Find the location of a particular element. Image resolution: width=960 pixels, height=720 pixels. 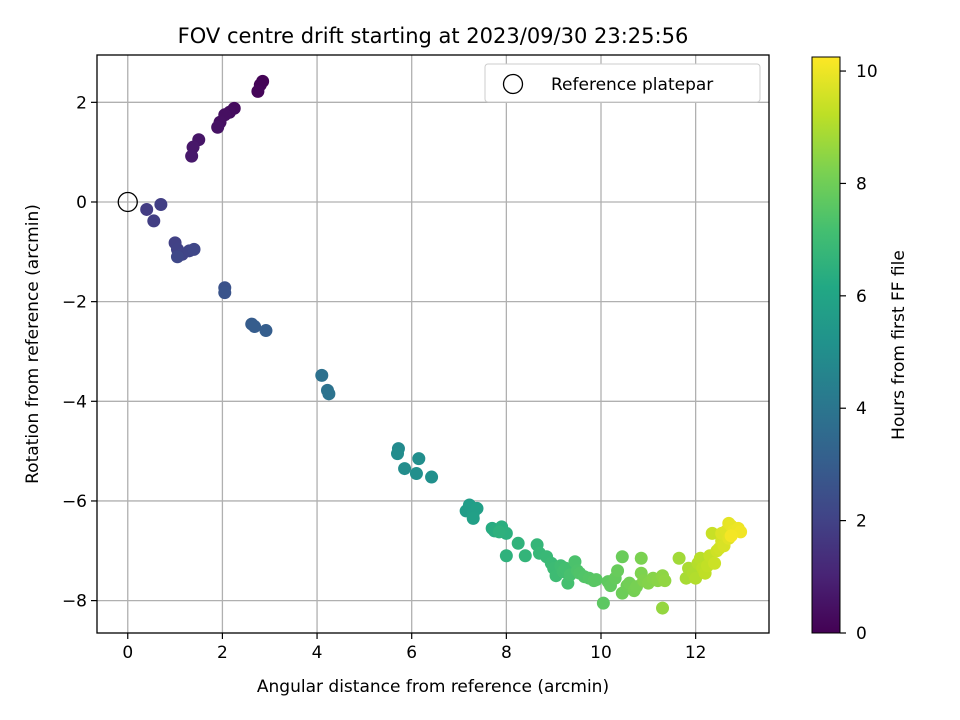

x-tick-label: 6 is located at coordinates (411, 653).